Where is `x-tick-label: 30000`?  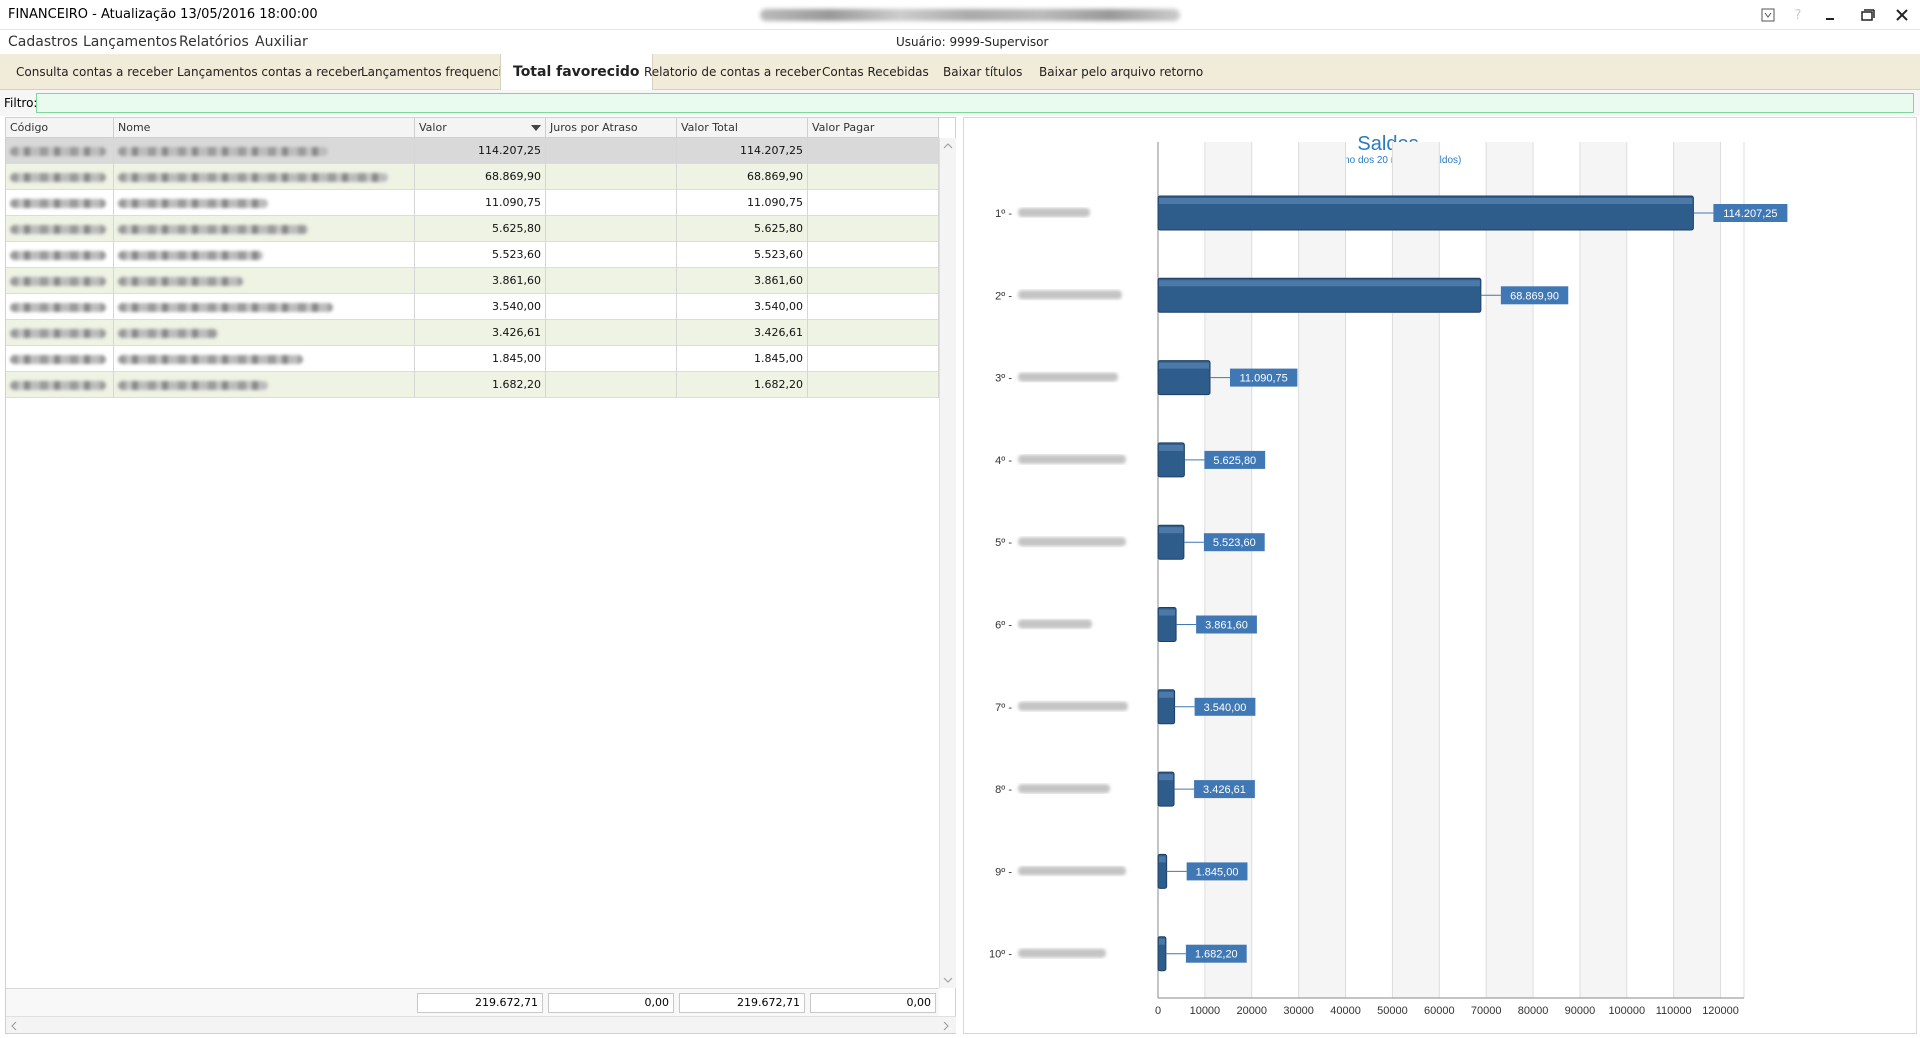
x-tick-label: 30000 is located at coordinates (1298, 1011).